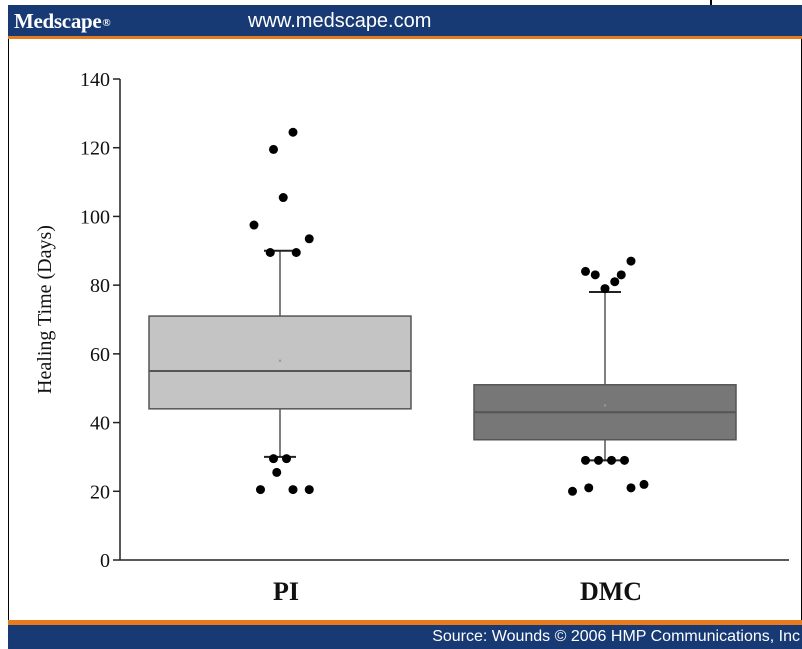 Image resolution: width=802 pixels, height=649 pixels. Describe the element at coordinates (711, 2) in the screenshot. I see `stray-tick-mark` at that location.